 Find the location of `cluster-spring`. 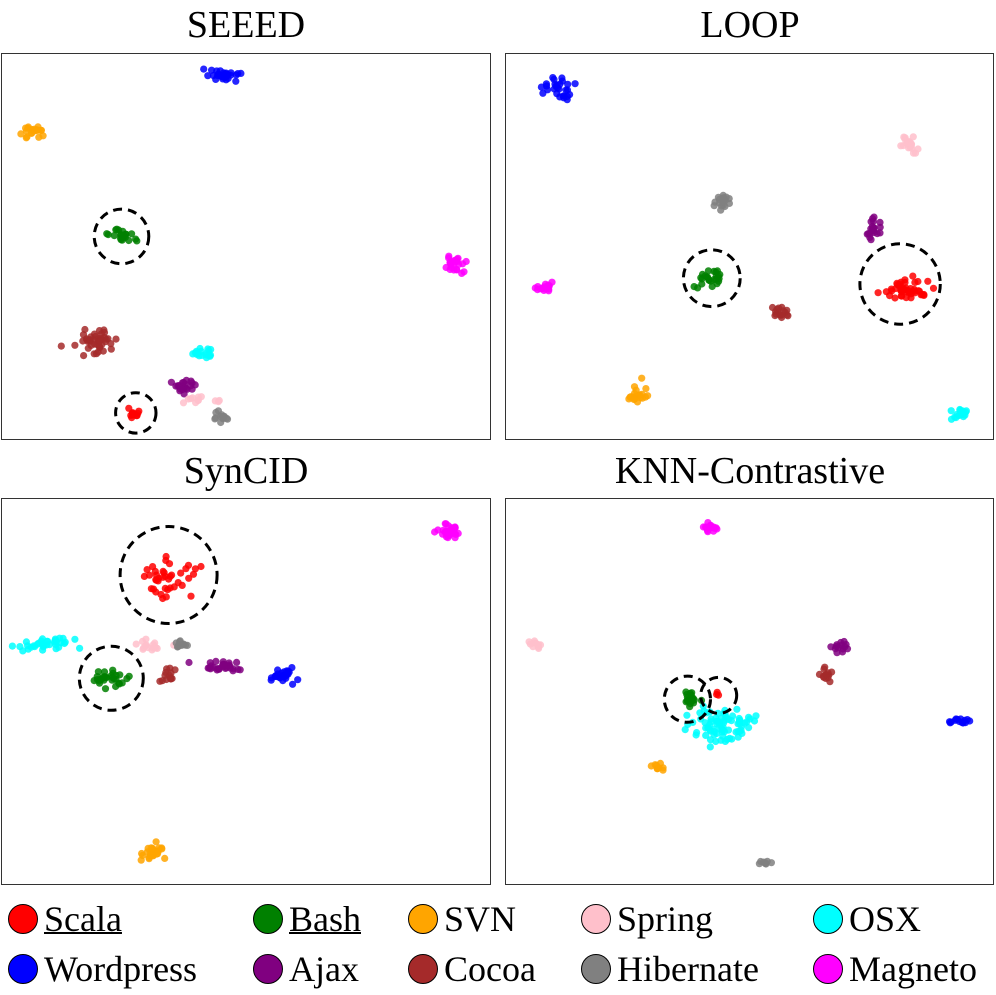

cluster-spring is located at coordinates (909, 145).